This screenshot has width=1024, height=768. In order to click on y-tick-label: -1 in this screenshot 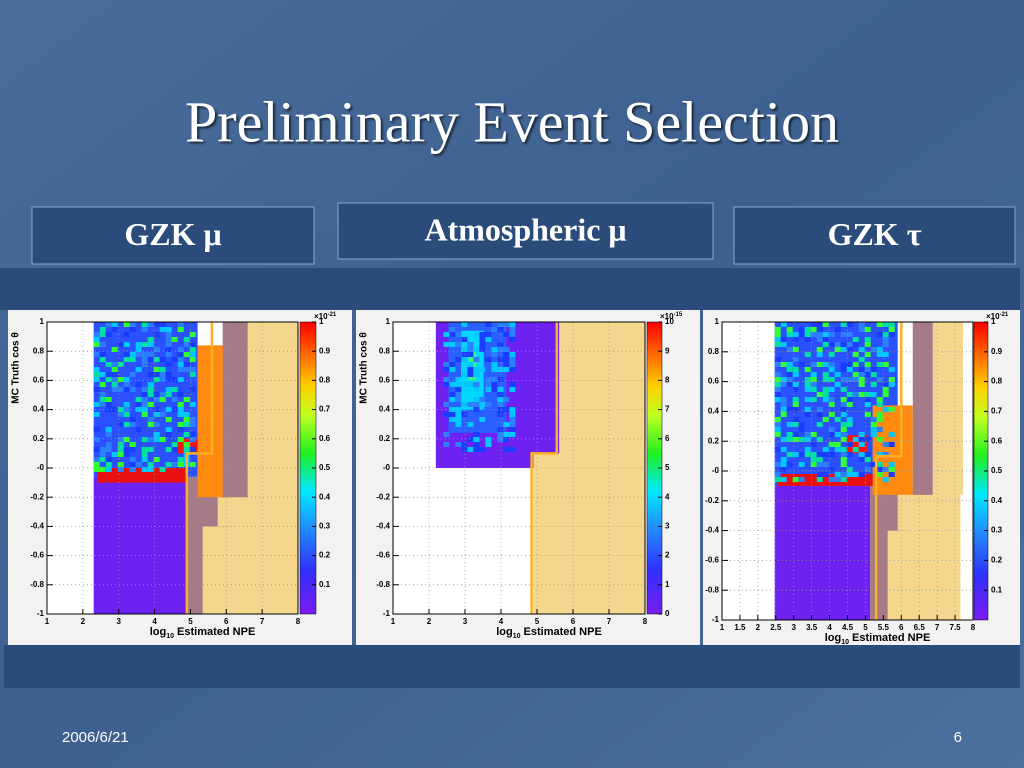, I will do `click(716, 619)`.